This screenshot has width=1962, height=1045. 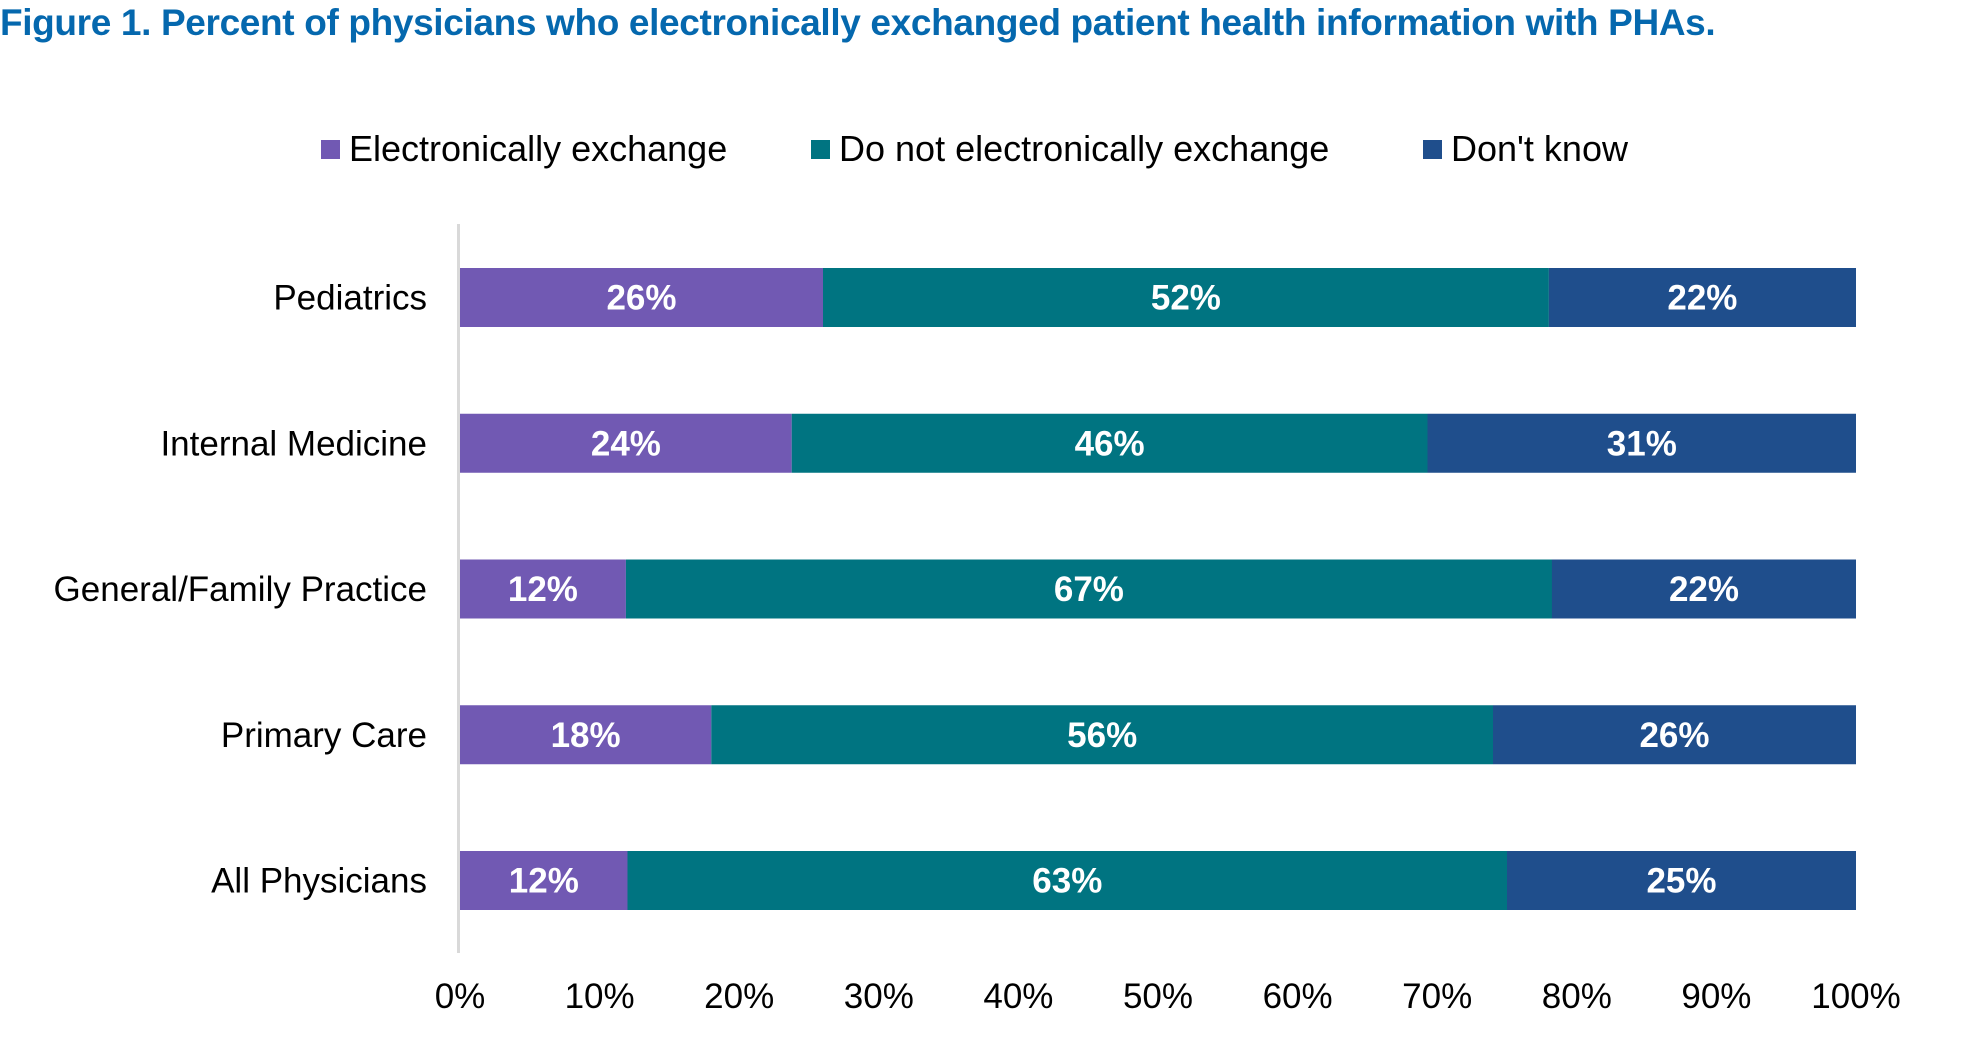 I want to click on legend-item-dont-know: Don't know, so click(x=1525, y=149).